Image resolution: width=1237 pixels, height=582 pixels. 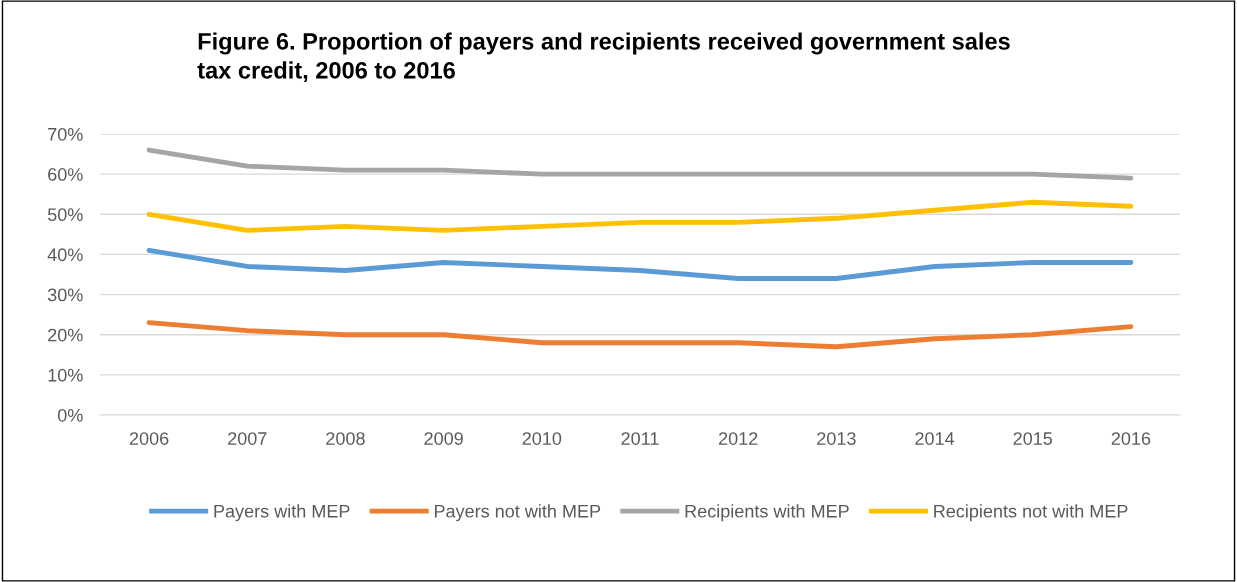 I want to click on x-tick-label: 2008, so click(x=345, y=438).